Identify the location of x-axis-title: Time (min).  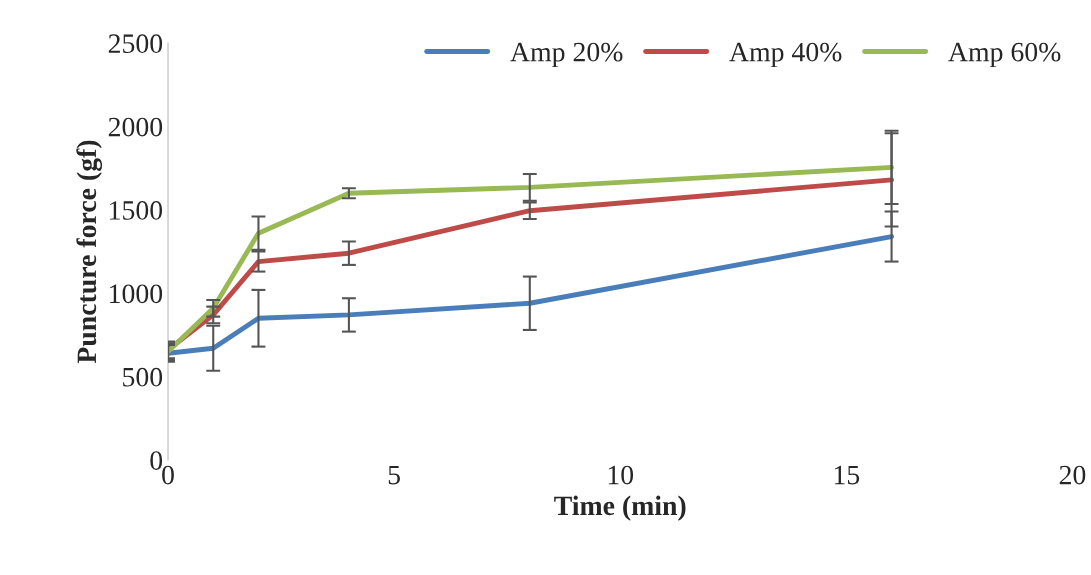
(620, 508).